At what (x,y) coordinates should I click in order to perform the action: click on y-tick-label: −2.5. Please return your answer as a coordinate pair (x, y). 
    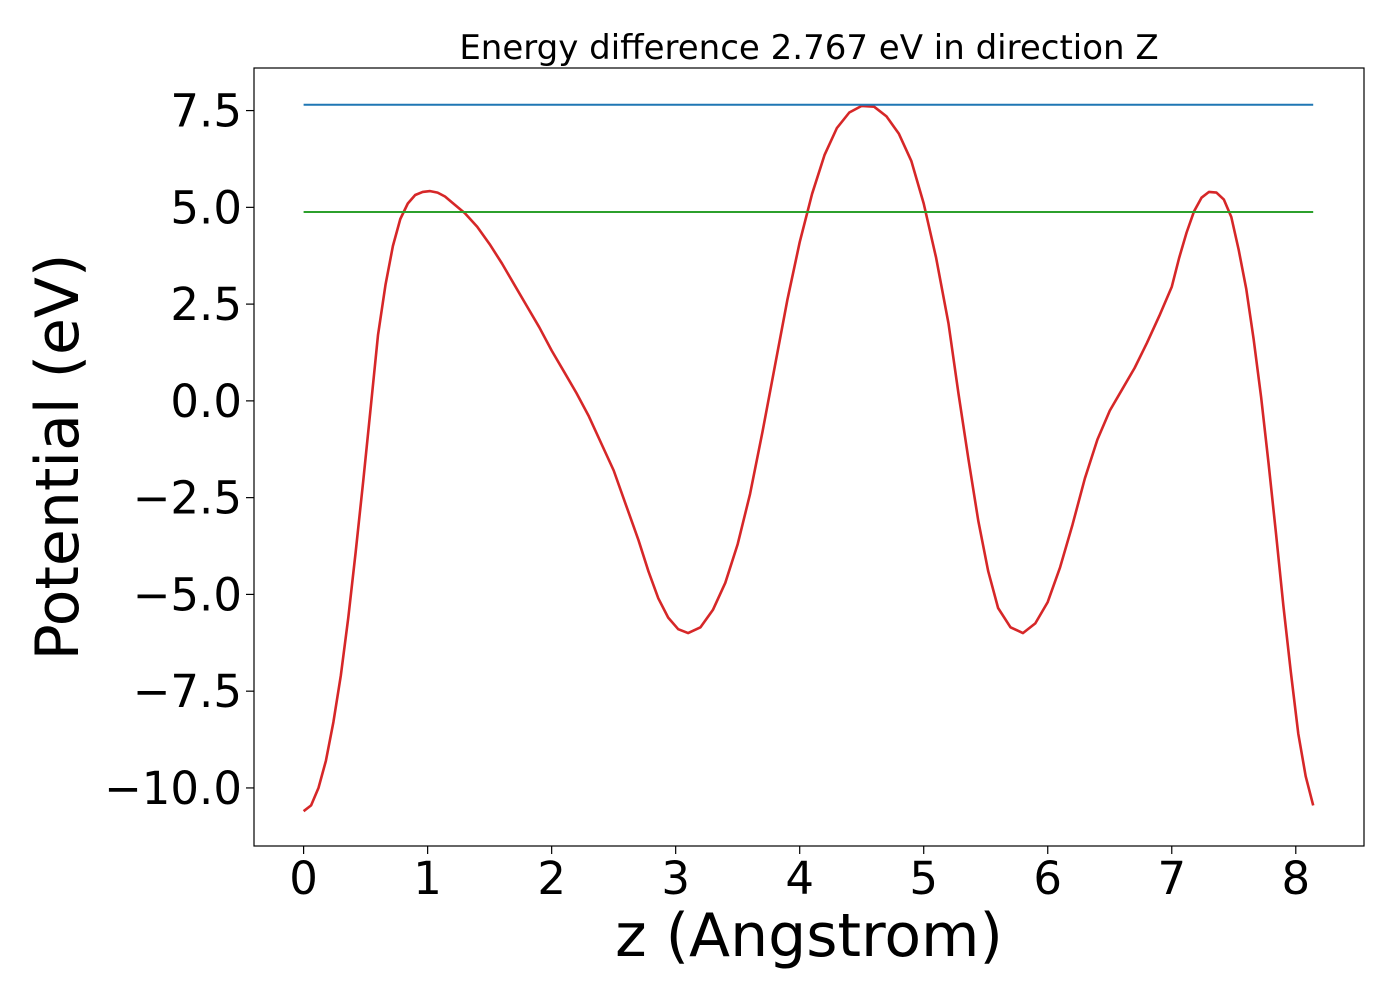
    Looking at the image, I should click on (187, 498).